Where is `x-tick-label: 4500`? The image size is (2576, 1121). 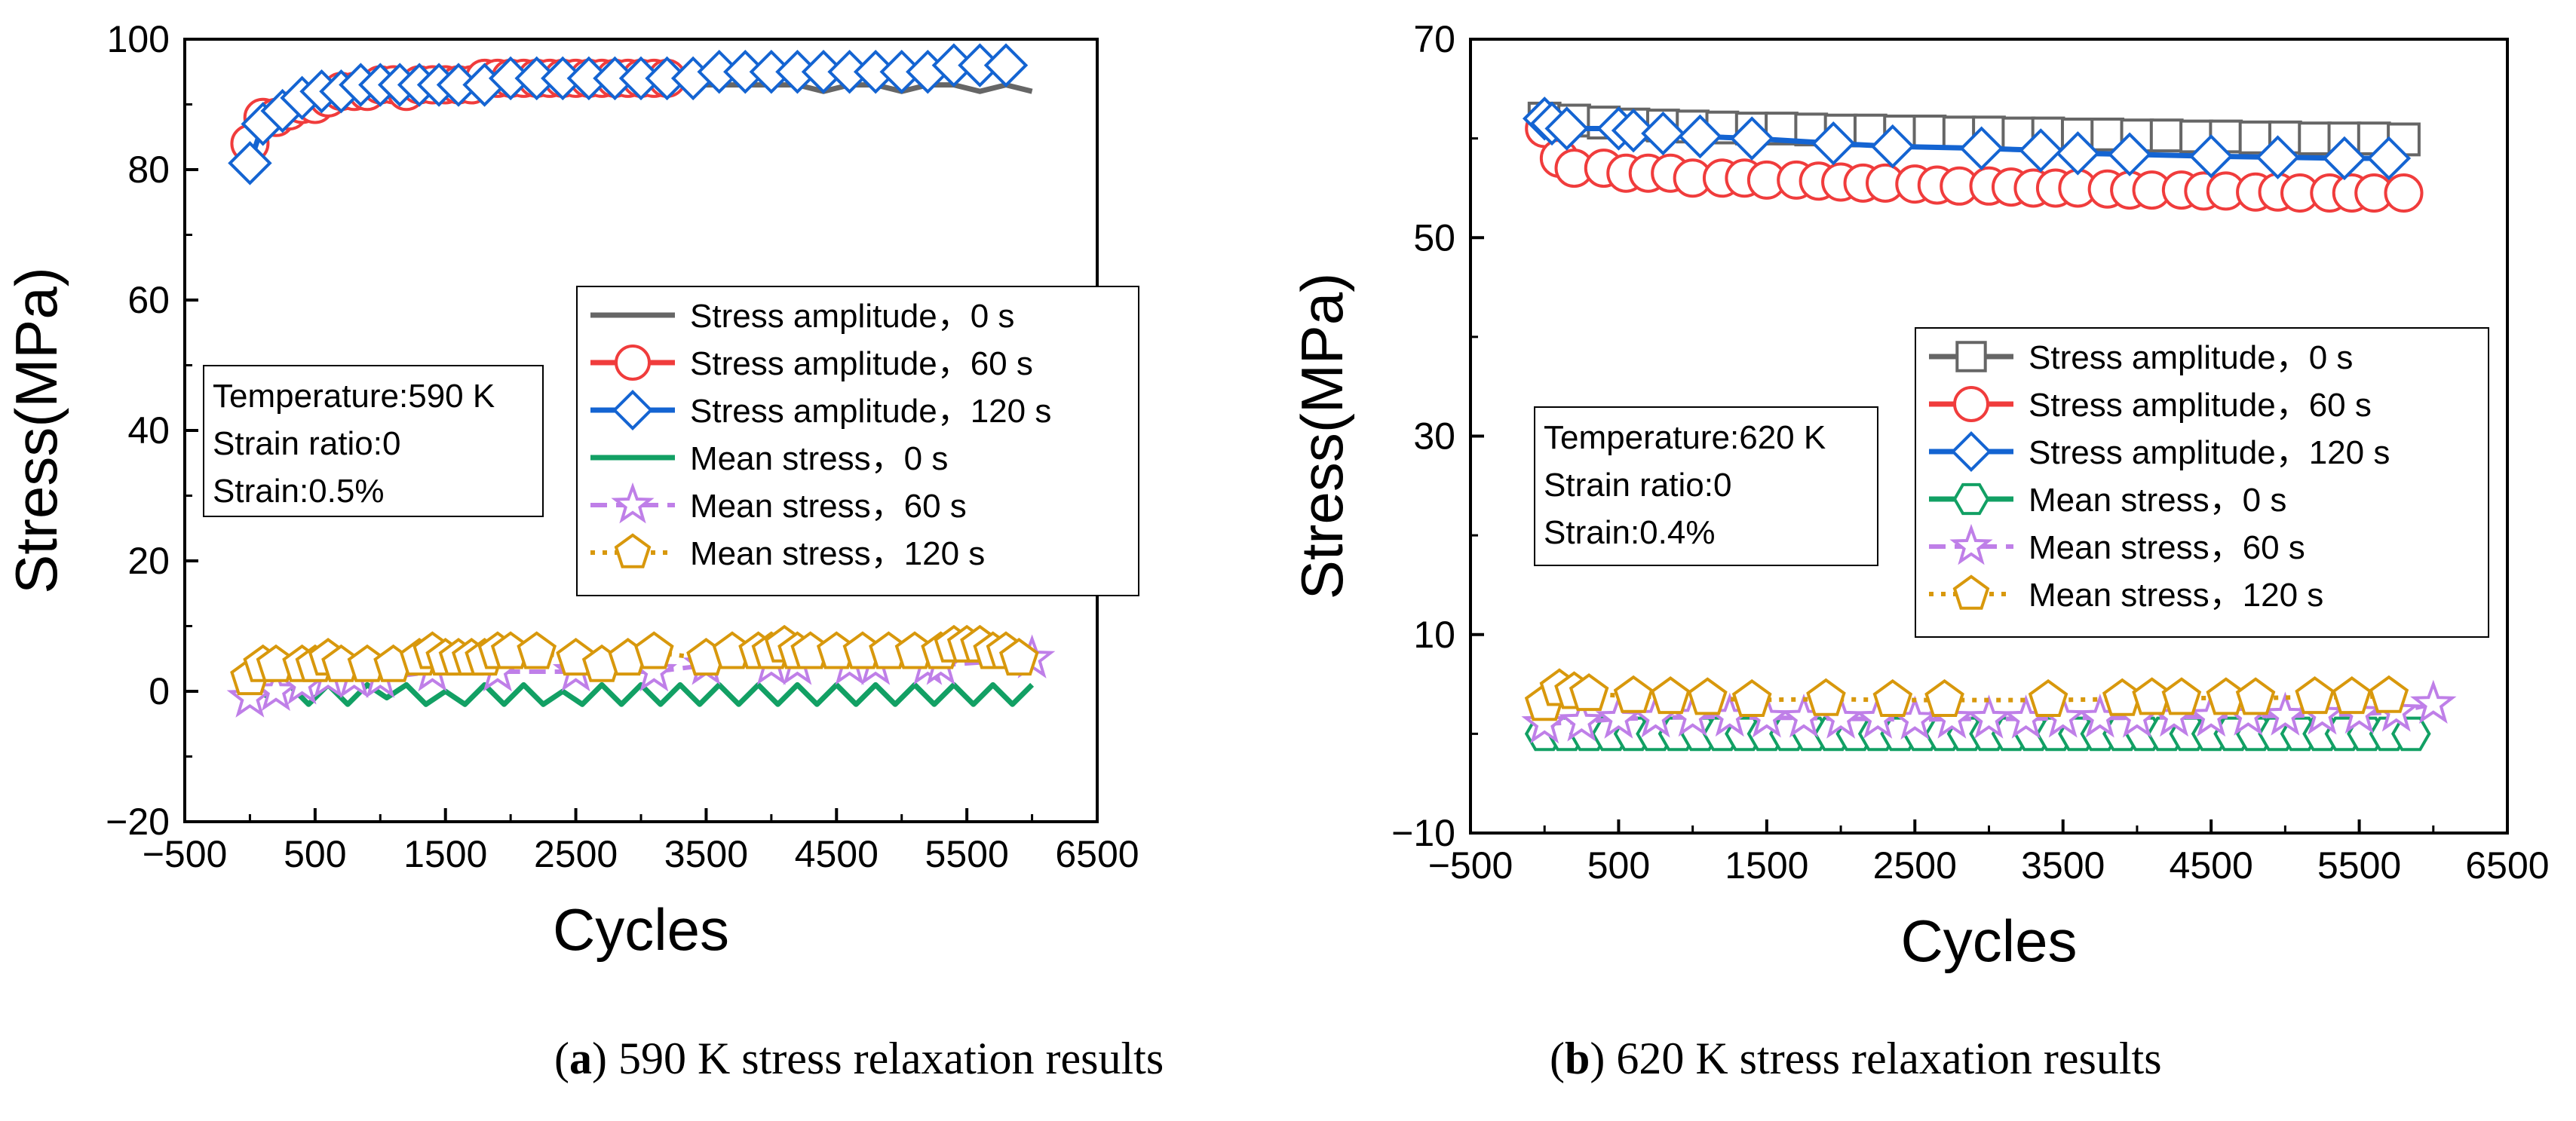
x-tick-label: 4500 is located at coordinates (837, 854).